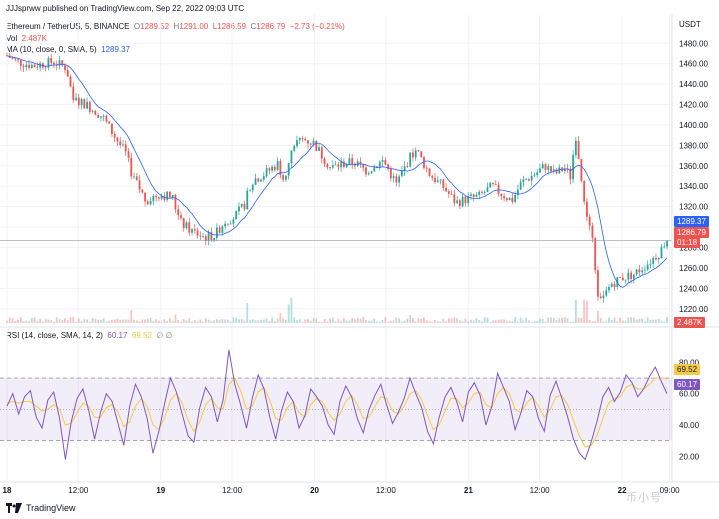 The height and width of the screenshot is (519, 719). Describe the element at coordinates (271, 26) in the screenshot. I see `close-value: 1286.79` at that location.